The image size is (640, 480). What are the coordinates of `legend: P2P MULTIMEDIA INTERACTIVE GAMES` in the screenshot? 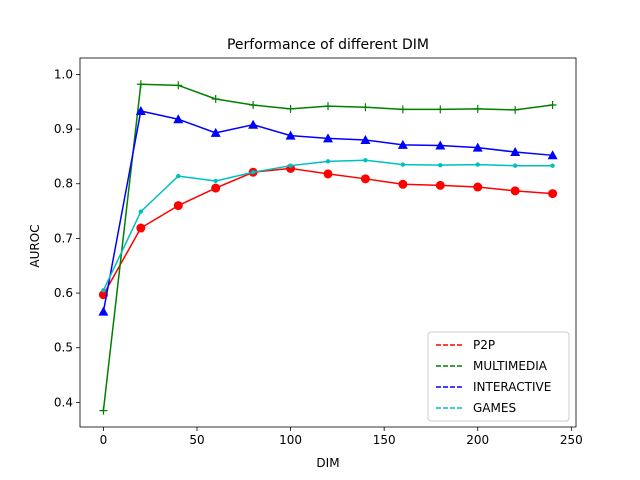 It's located at (498, 376).